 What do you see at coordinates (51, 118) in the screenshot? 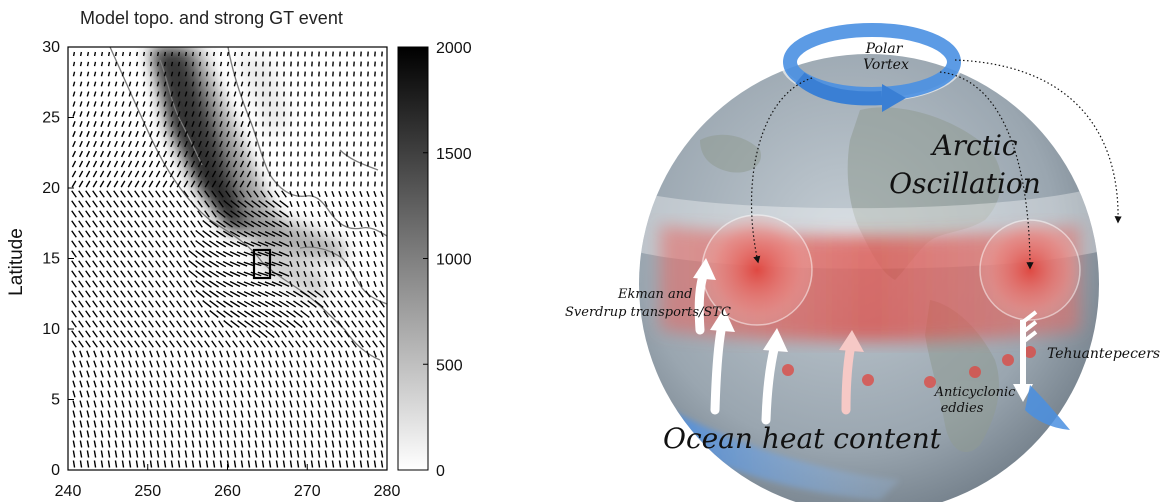
I see `y-tick-label: 25` at bounding box center [51, 118].